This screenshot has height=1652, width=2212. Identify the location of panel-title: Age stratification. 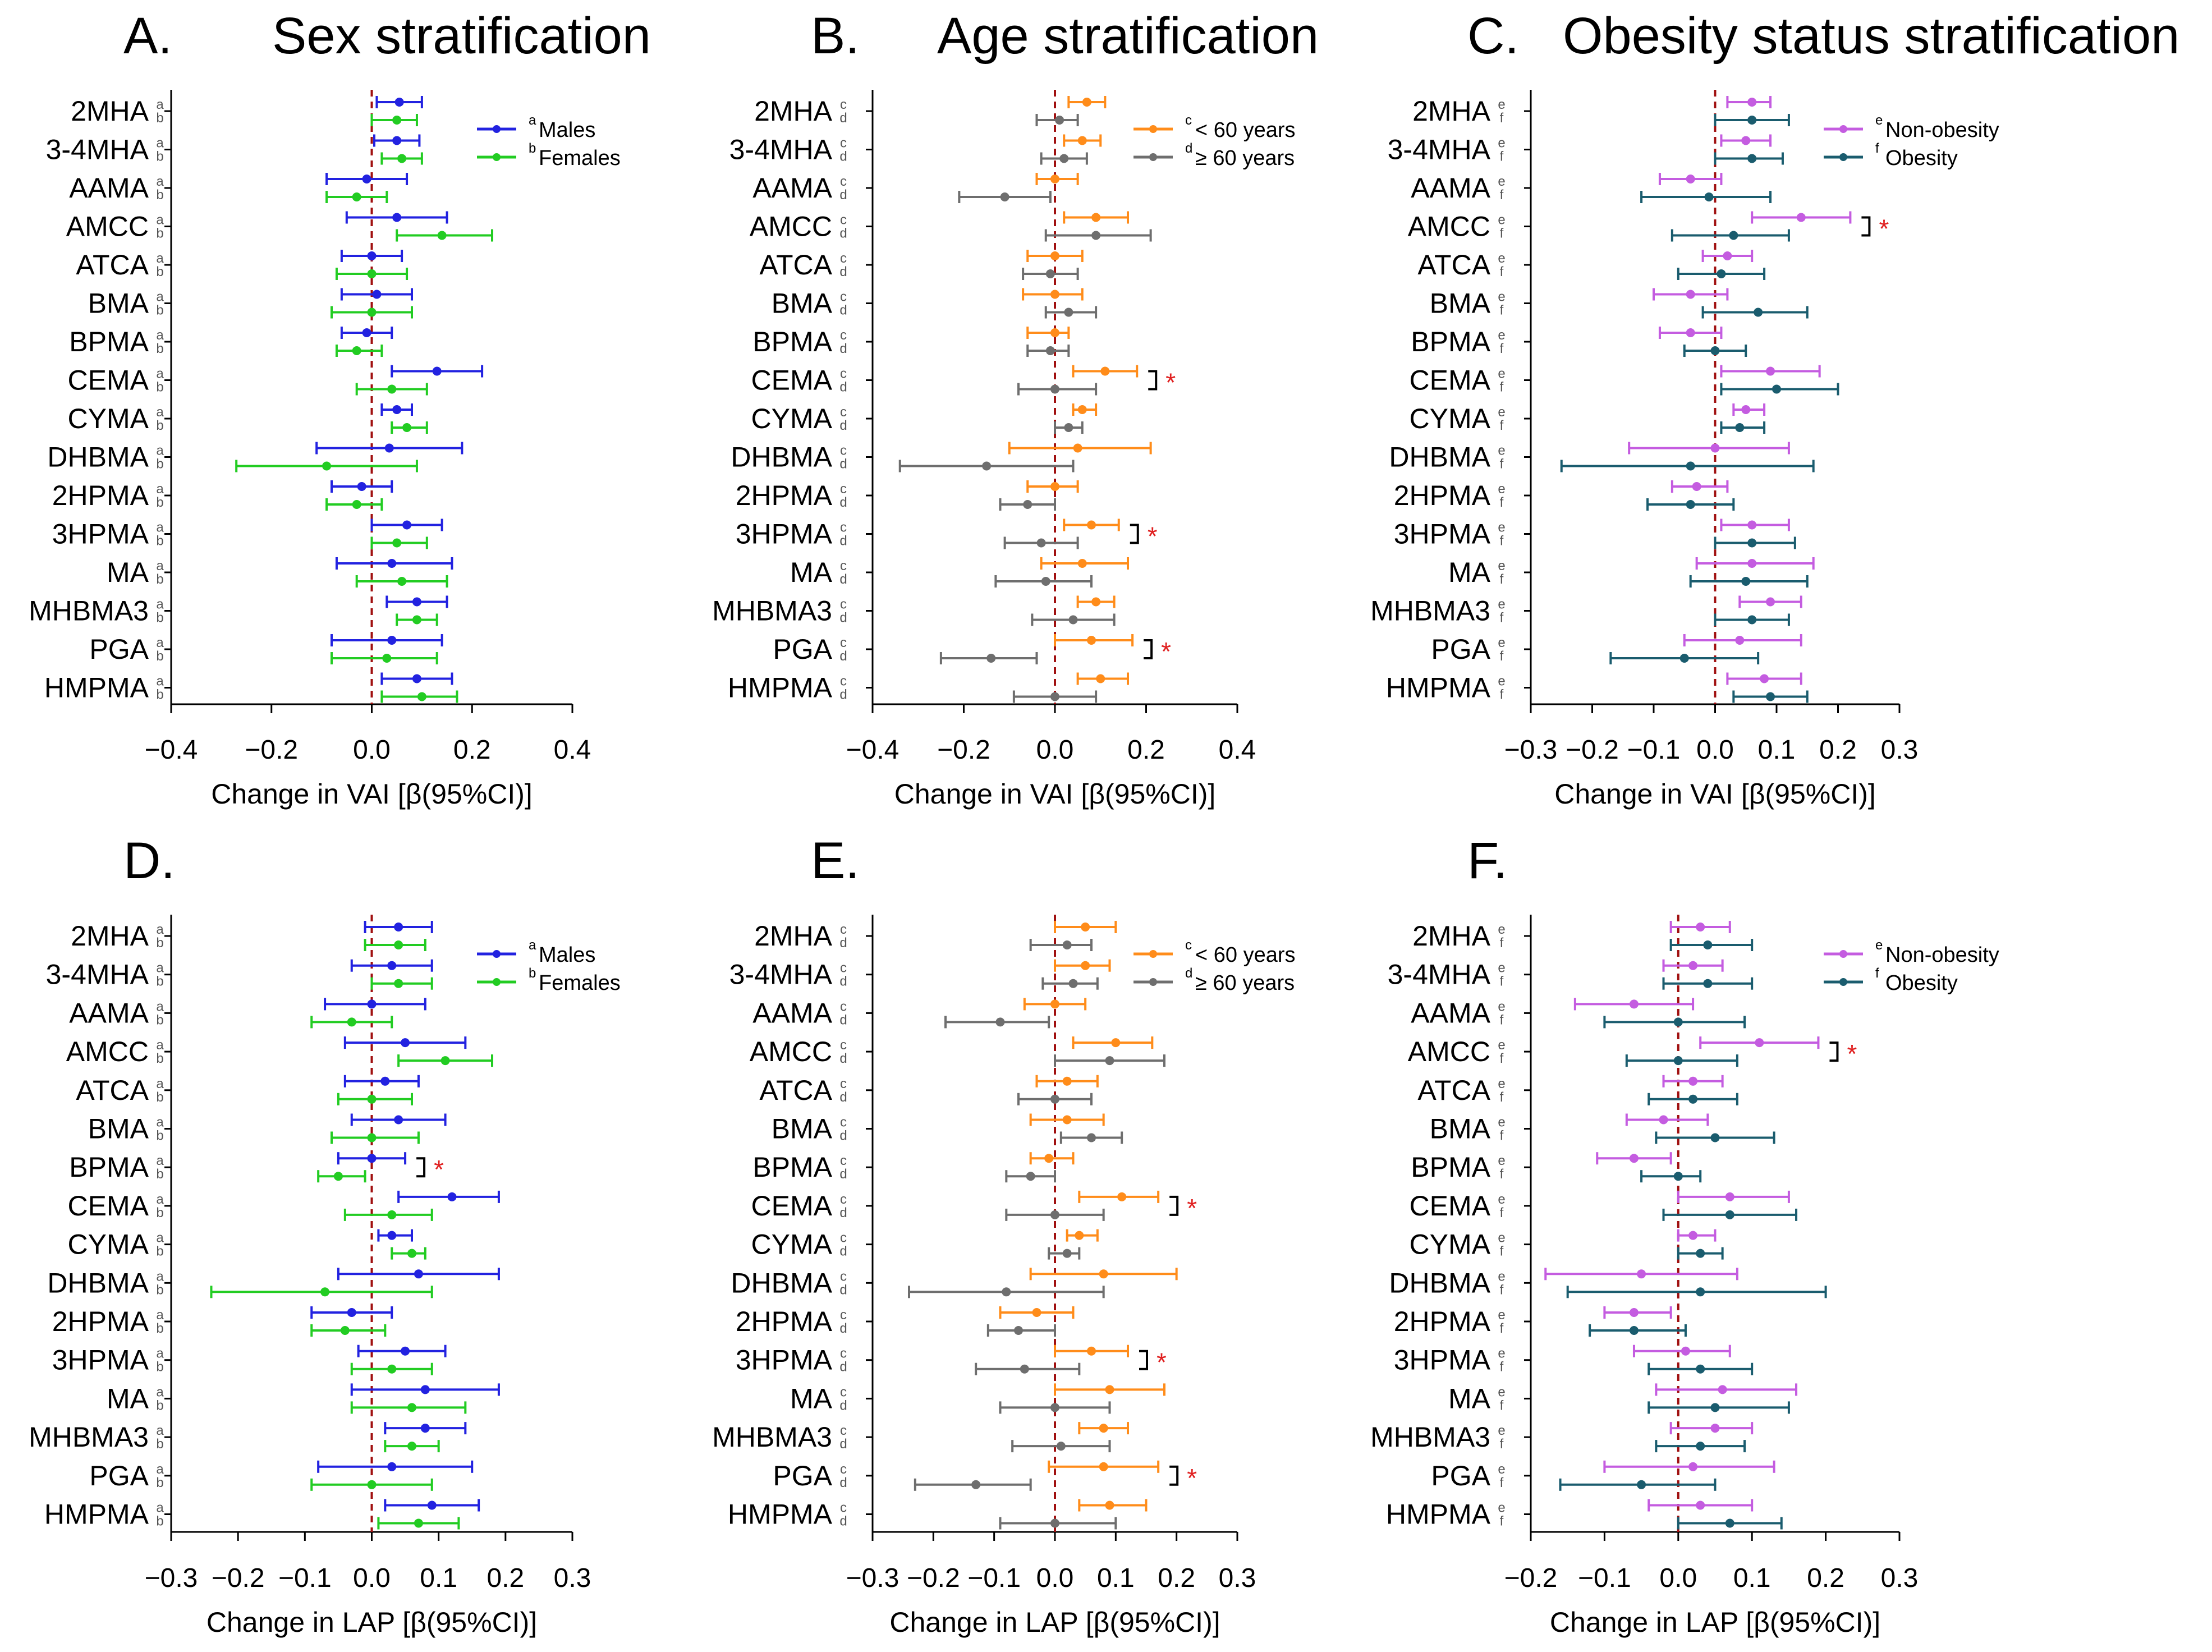
(1128, 36).